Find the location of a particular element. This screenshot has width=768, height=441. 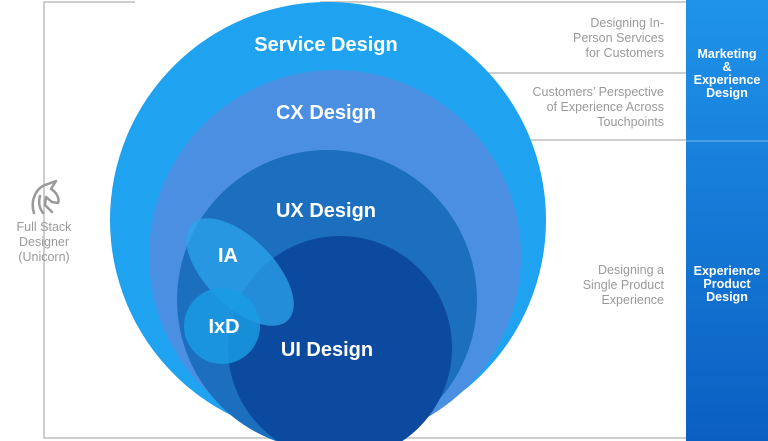

label-ux-design: UX Design is located at coordinates (326, 211).